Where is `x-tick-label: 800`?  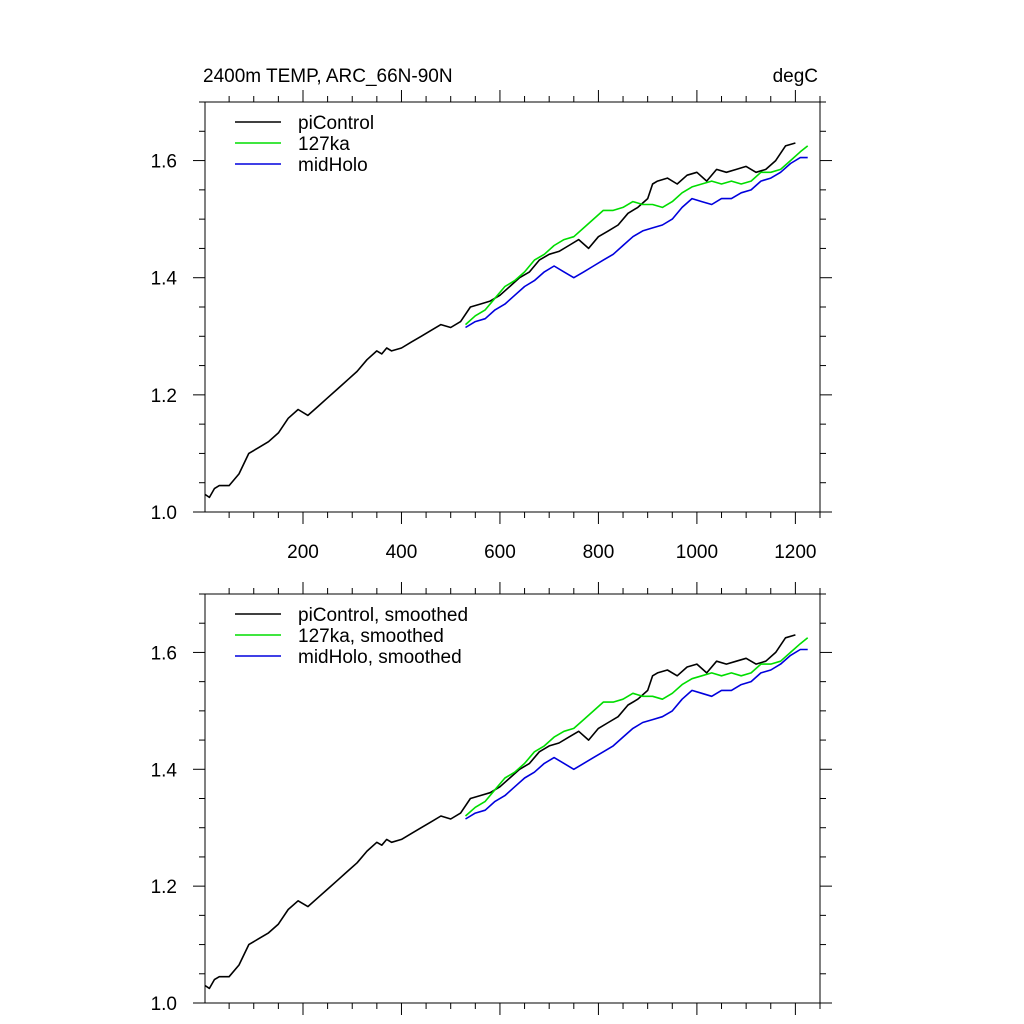 x-tick-label: 800 is located at coordinates (599, 552).